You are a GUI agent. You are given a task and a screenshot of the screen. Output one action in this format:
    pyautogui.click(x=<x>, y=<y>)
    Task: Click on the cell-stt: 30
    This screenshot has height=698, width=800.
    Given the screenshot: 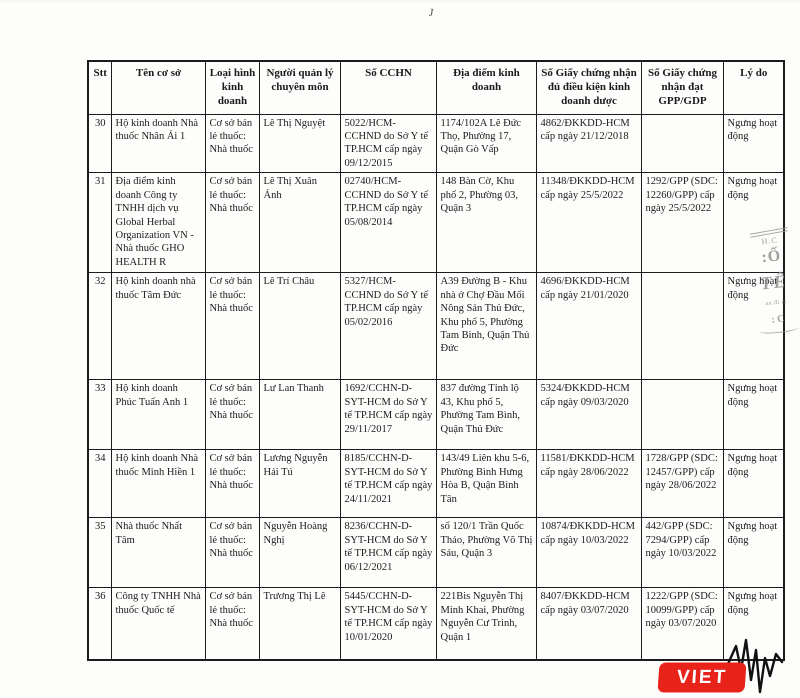 What is the action you would take?
    pyautogui.click(x=99, y=143)
    